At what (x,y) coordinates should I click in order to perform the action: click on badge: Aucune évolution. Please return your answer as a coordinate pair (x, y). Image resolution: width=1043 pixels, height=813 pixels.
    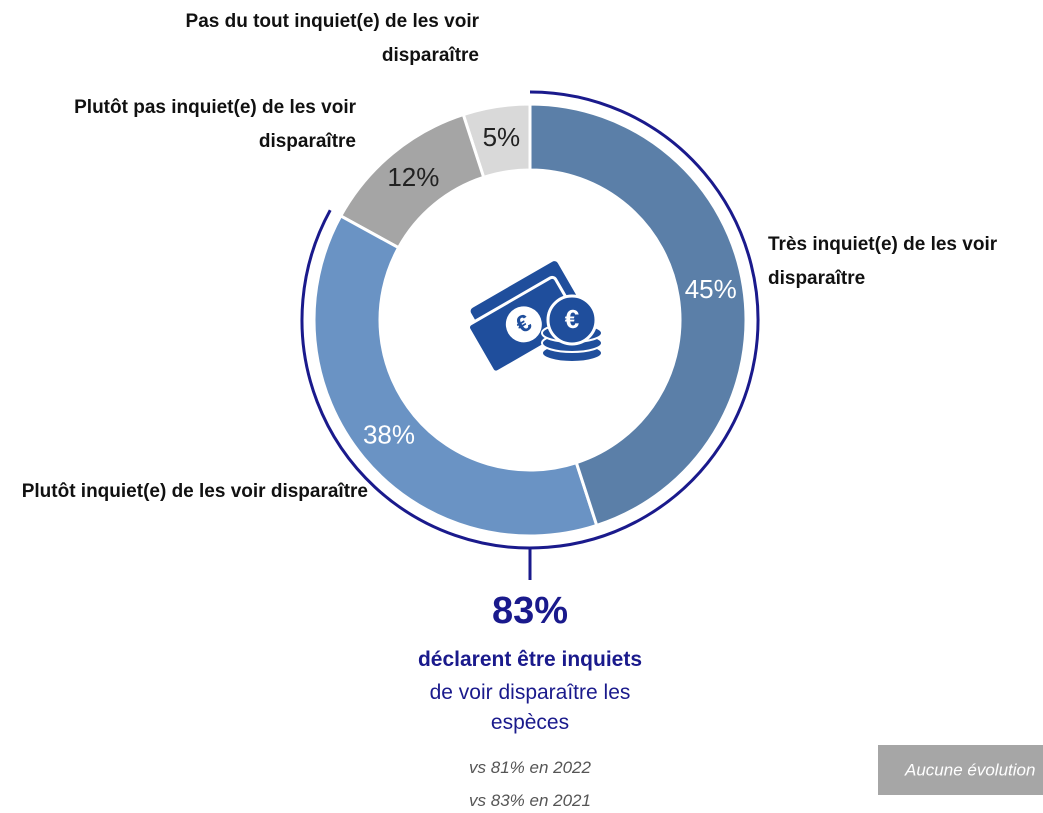
    Looking at the image, I should click on (969, 769).